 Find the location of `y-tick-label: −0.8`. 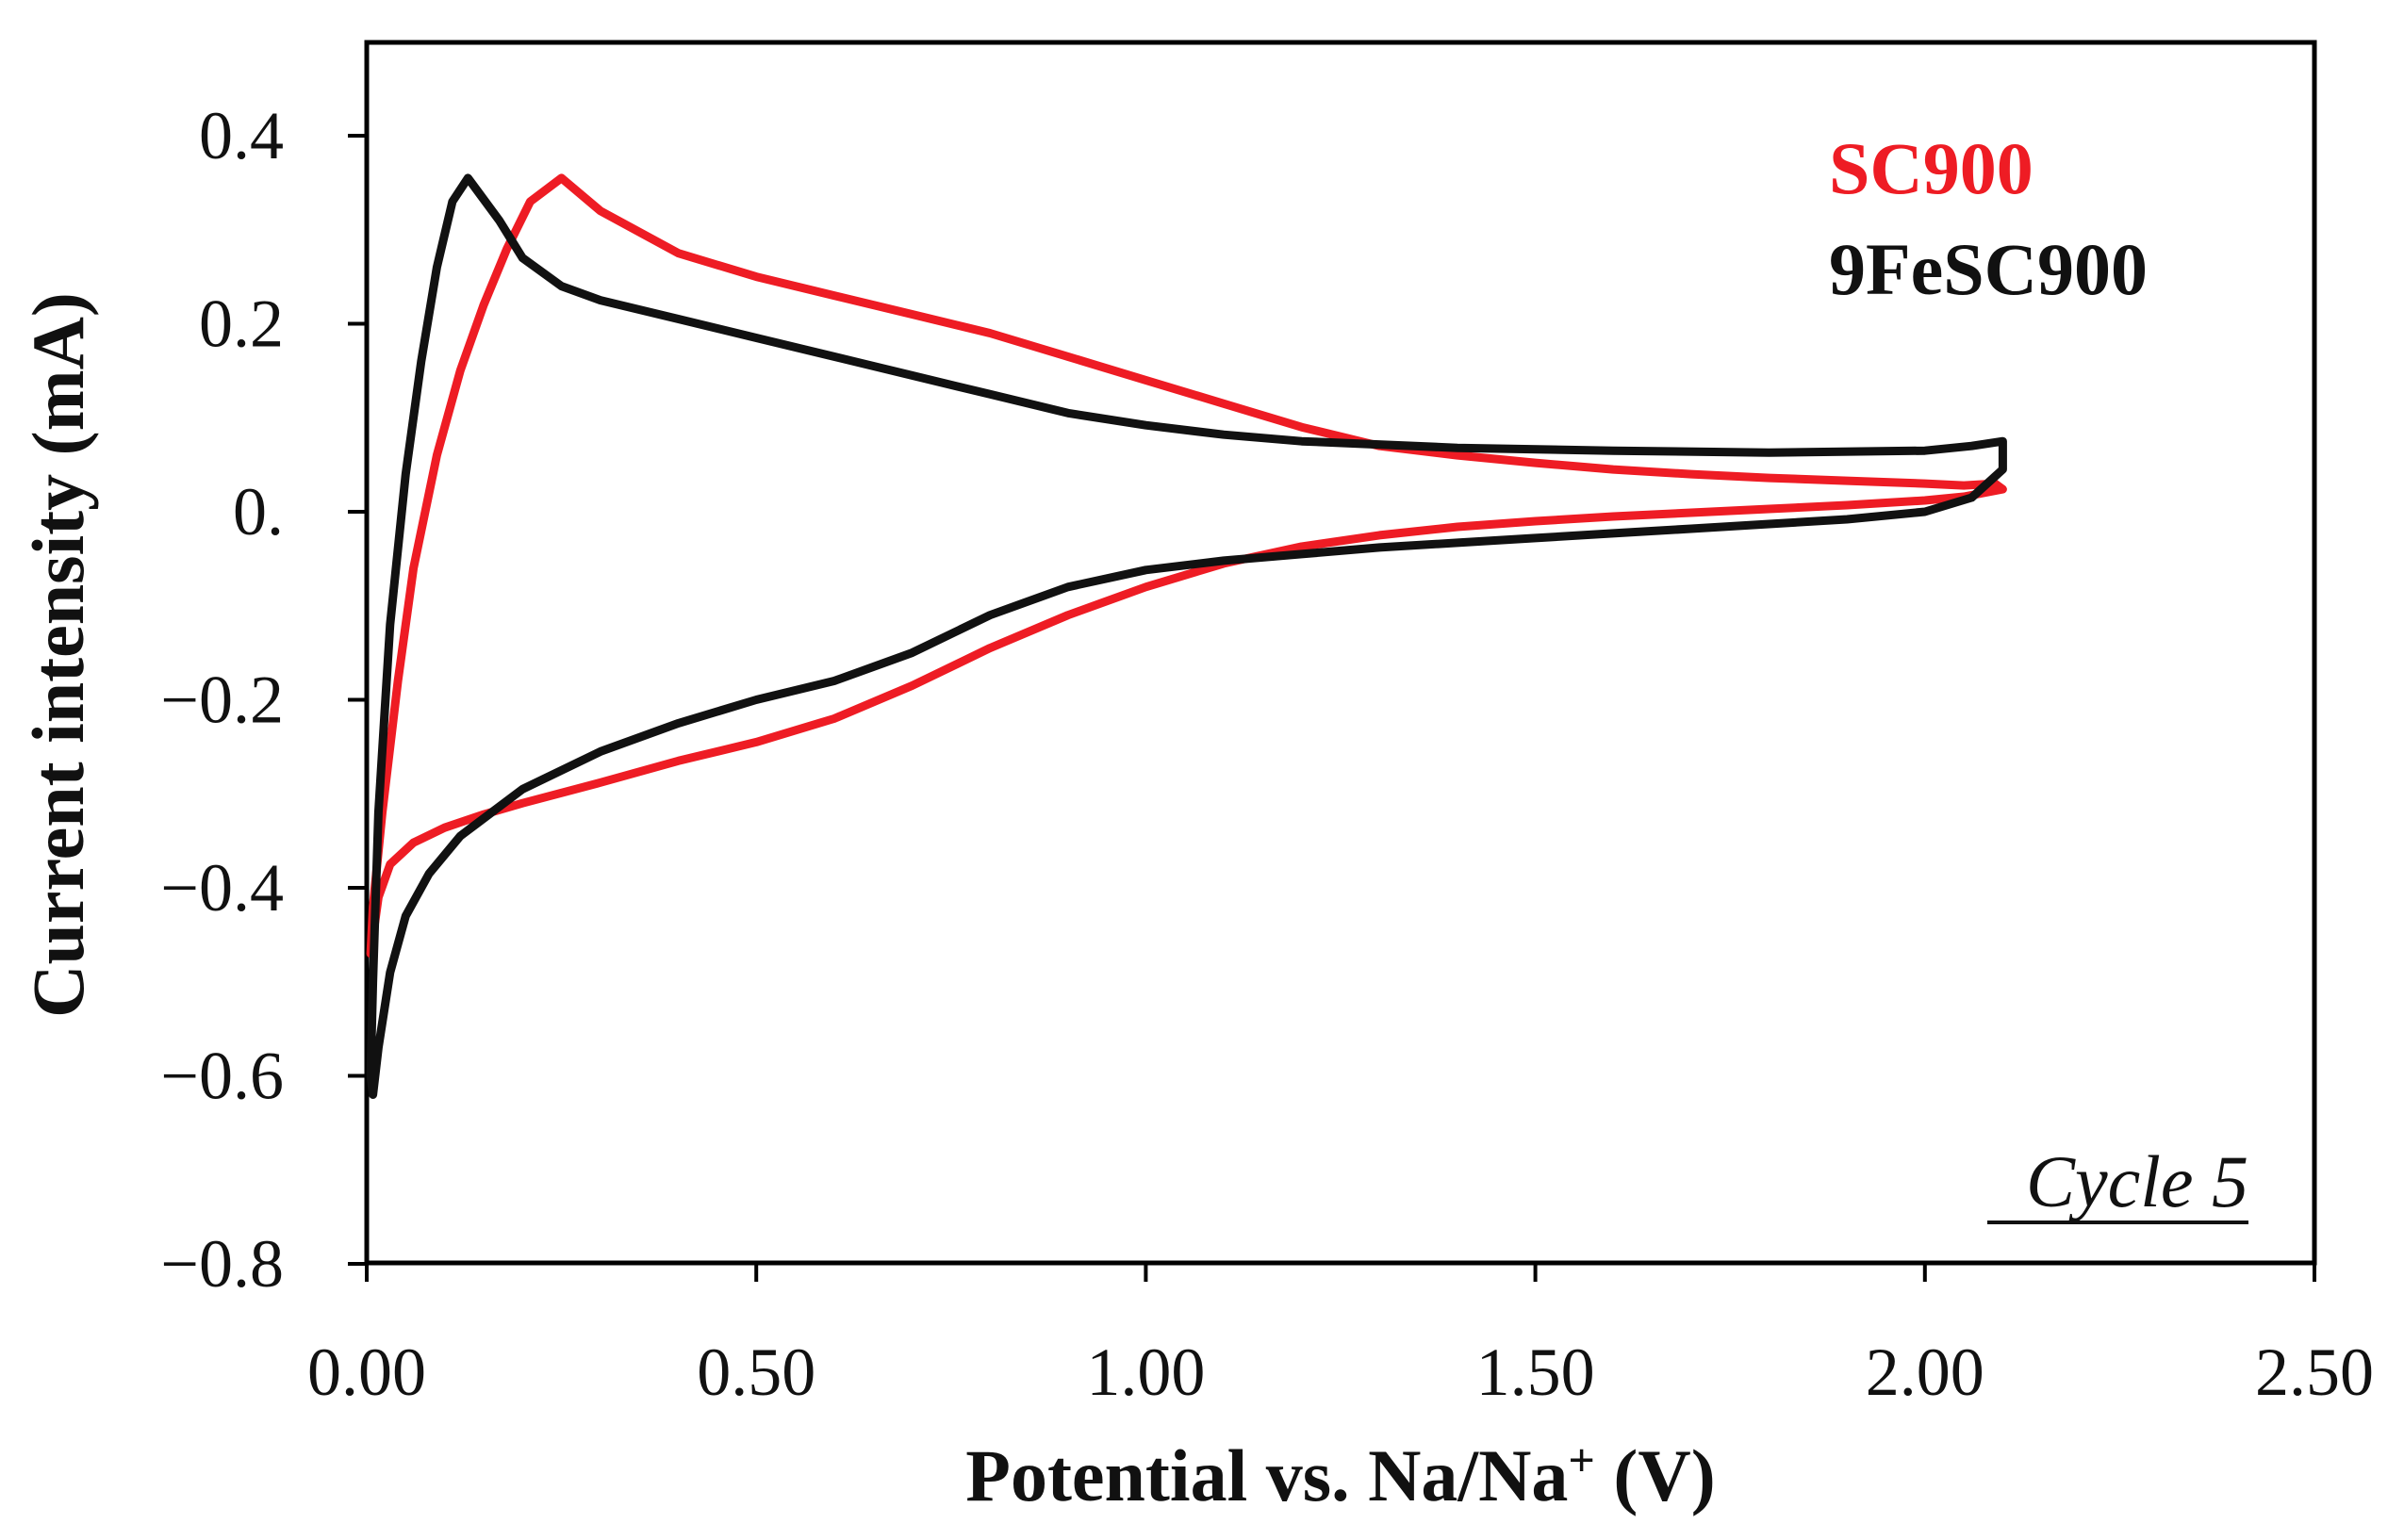

y-tick-label: −0.8 is located at coordinates (222, 1264).